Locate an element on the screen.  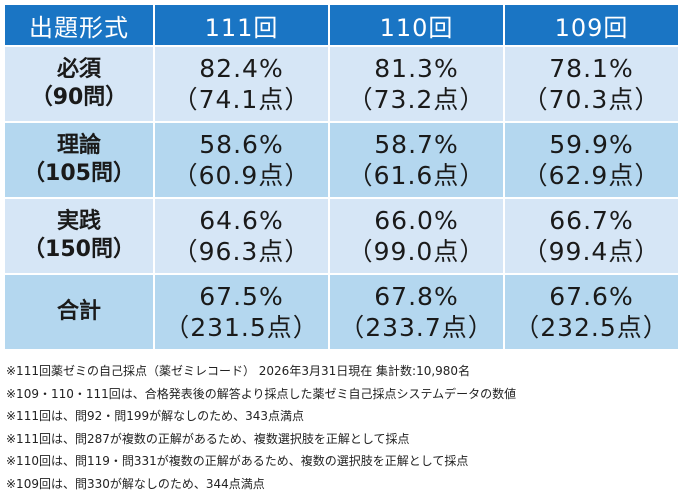
category-name: 必須 is located at coordinates (78, 69).